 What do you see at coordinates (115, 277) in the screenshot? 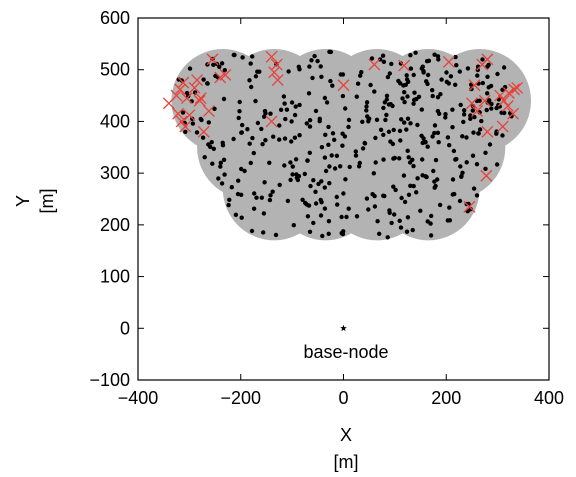
I see `y-tick-label: 100` at bounding box center [115, 277].